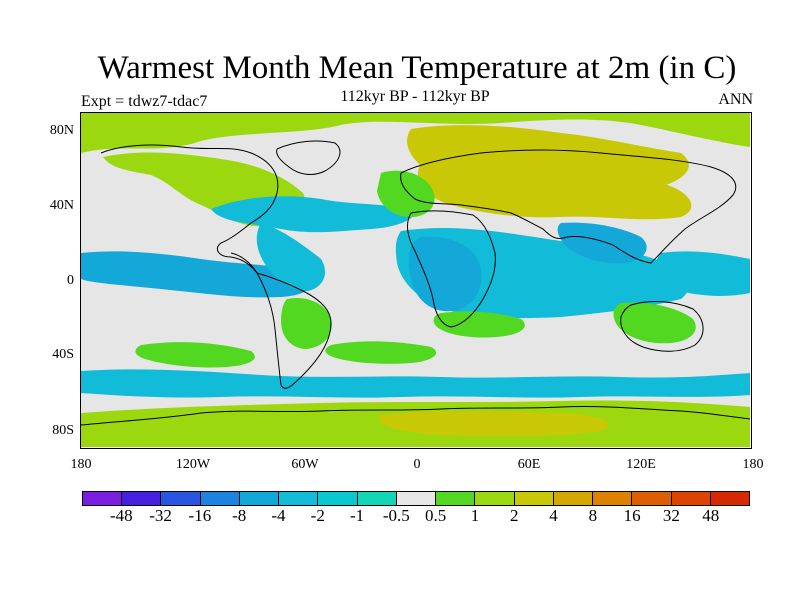 This screenshot has width=800, height=600. I want to click on lat-tick-label: 80N, so click(61, 130).